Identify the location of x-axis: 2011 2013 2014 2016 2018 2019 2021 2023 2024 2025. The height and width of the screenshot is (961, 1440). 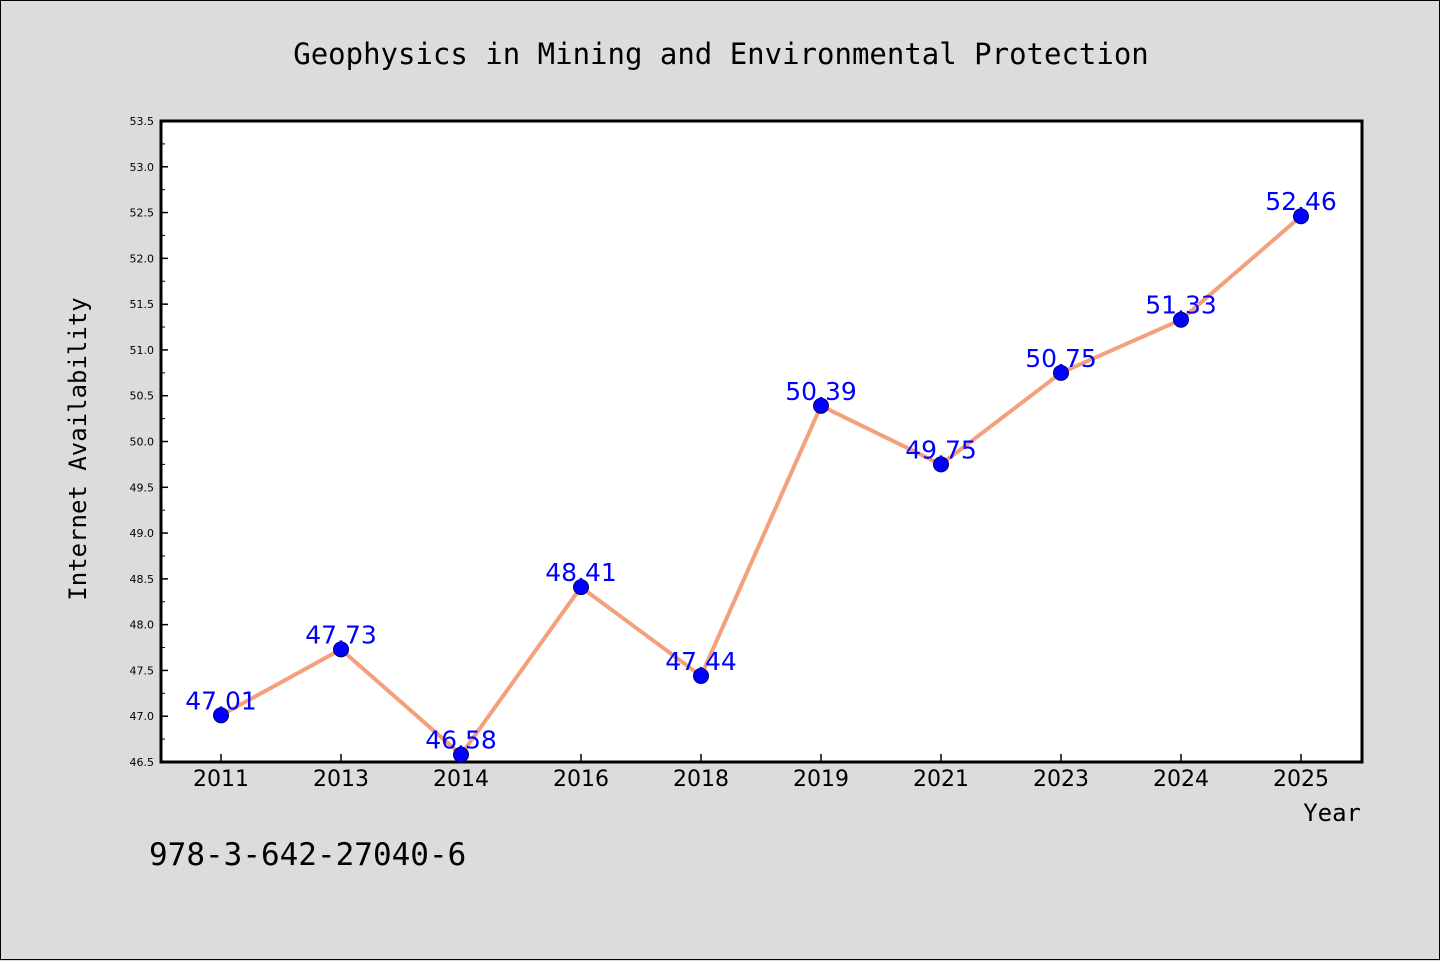
(761, 773).